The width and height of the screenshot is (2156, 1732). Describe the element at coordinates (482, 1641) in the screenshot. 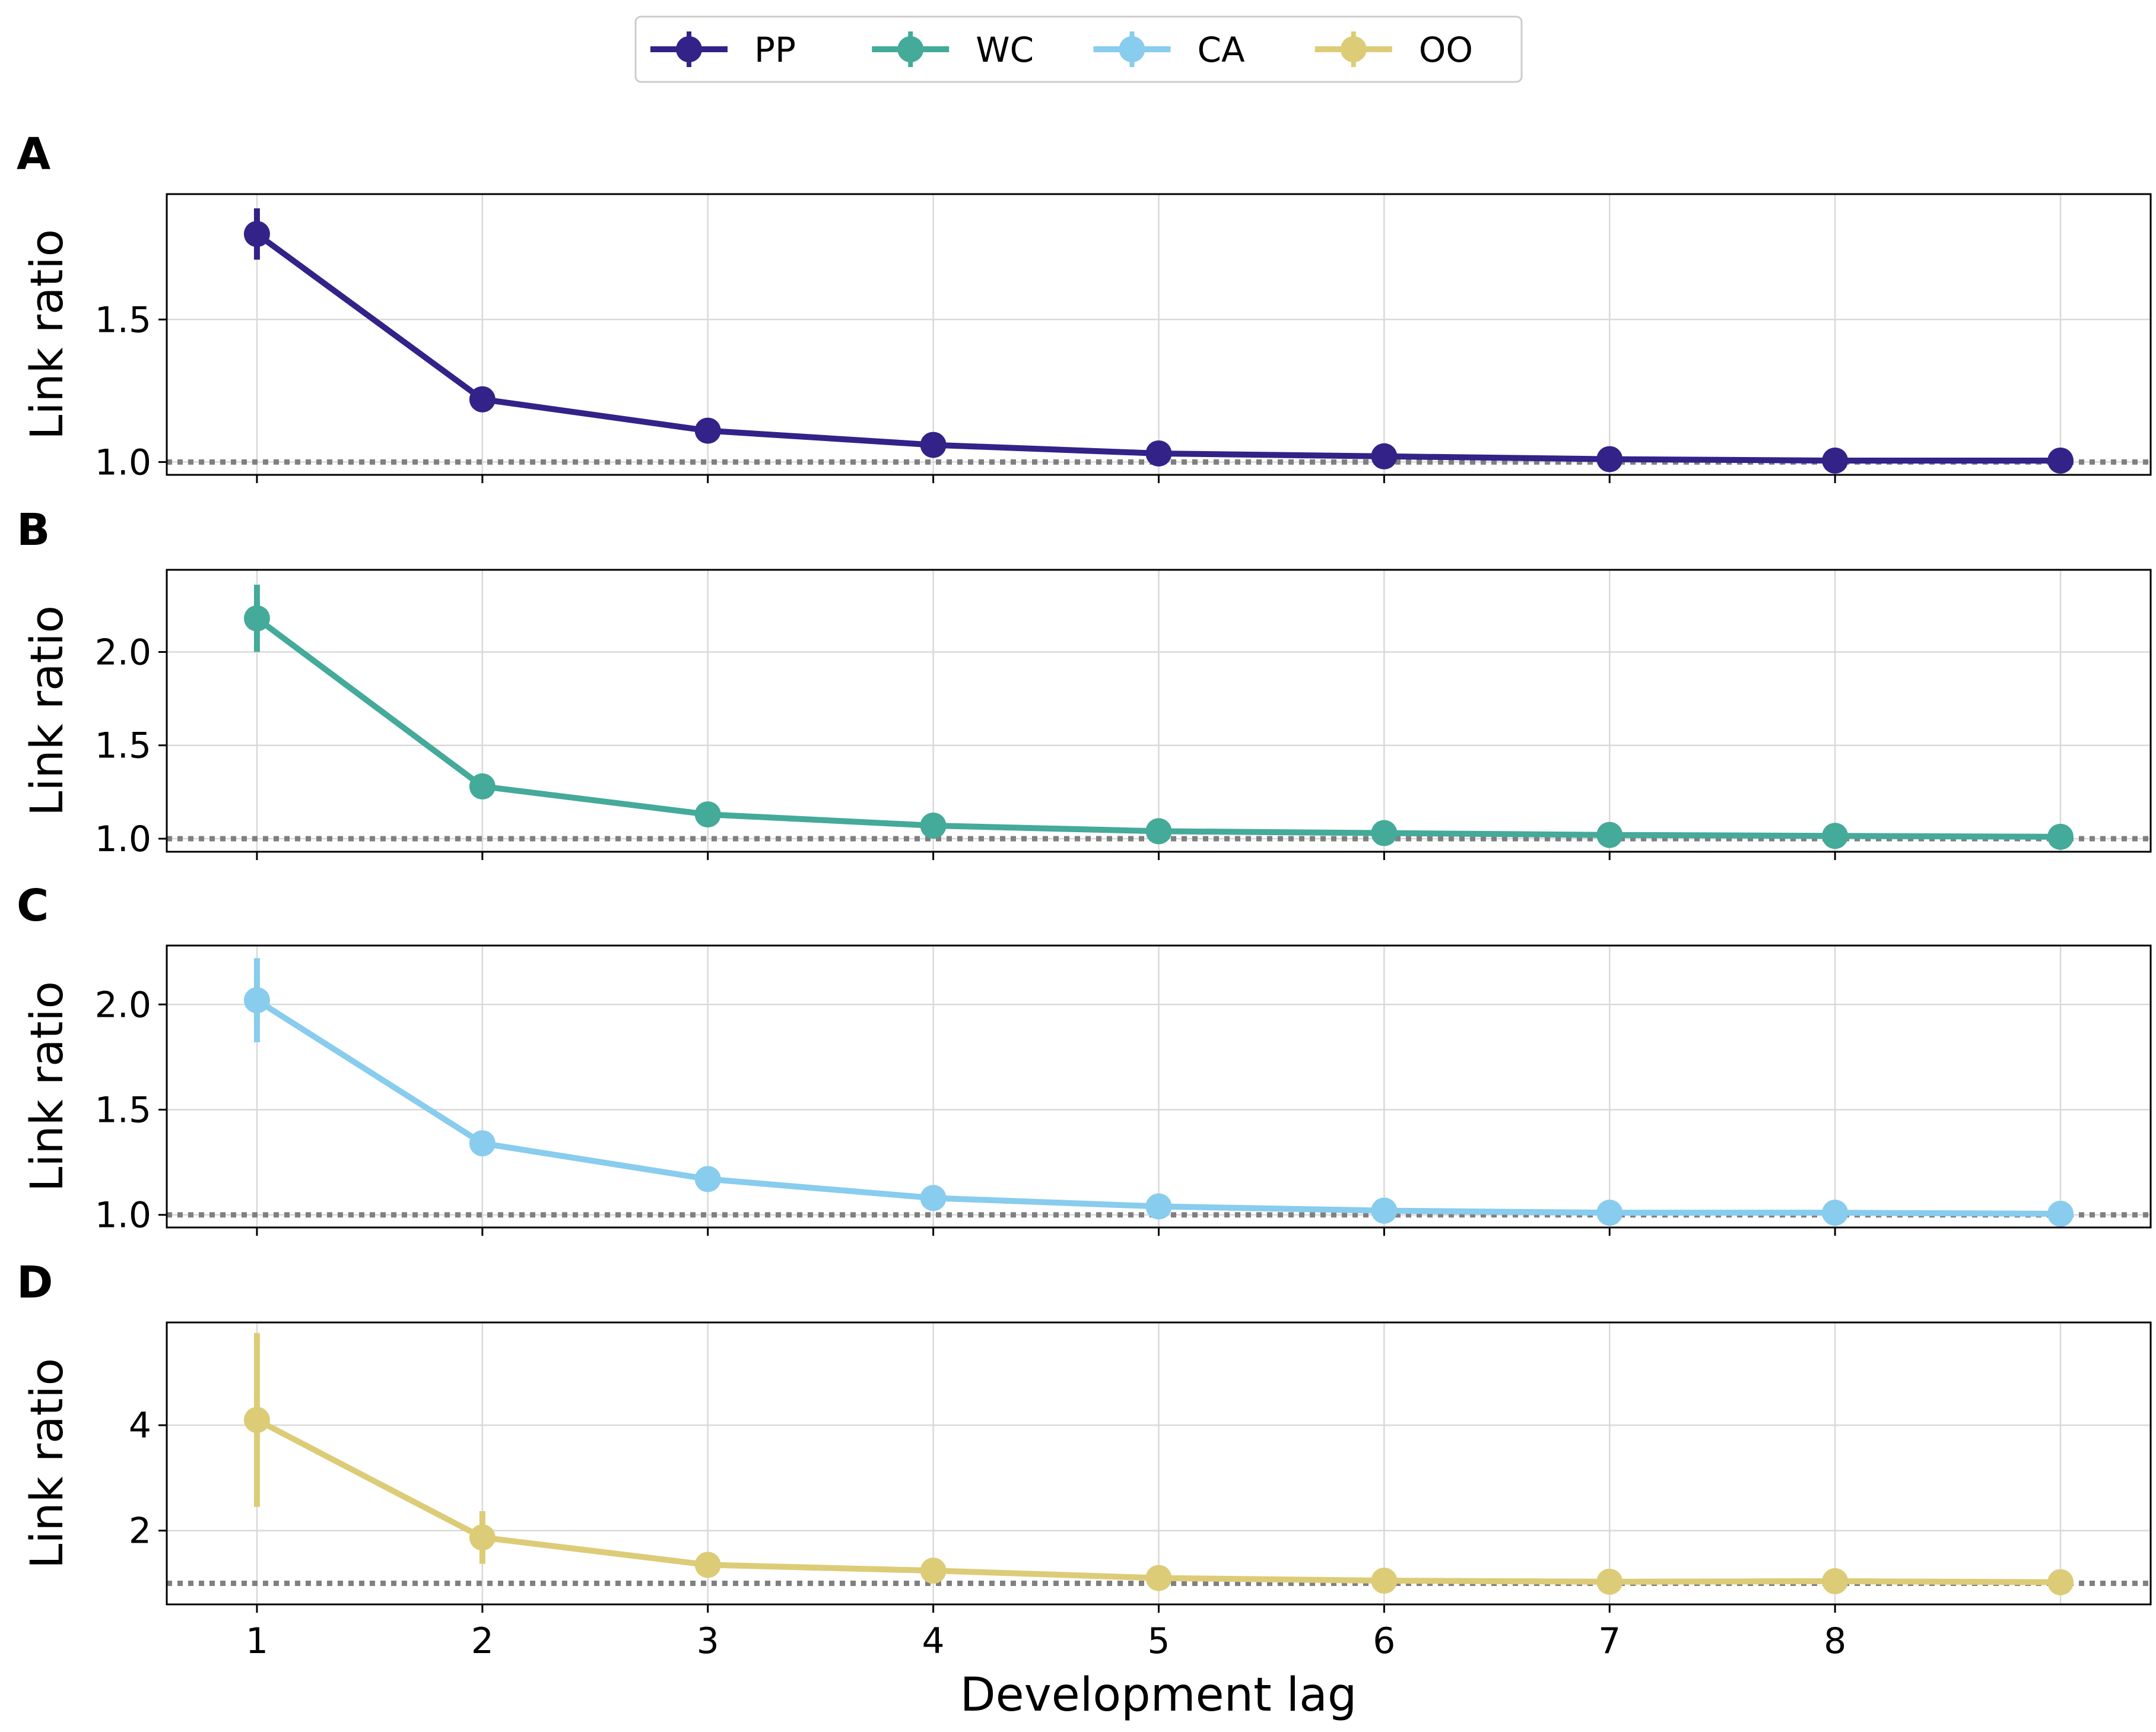

I see `x-tick-label: 2` at that location.